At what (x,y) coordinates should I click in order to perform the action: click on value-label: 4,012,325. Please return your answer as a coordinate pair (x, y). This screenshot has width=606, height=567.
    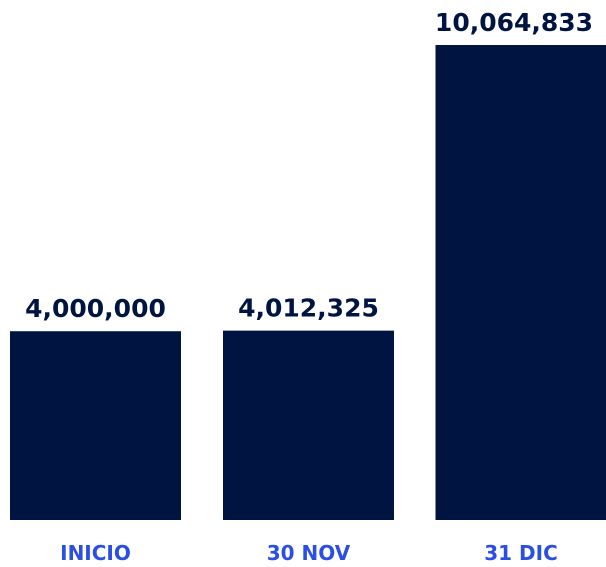
    Looking at the image, I should click on (308, 308).